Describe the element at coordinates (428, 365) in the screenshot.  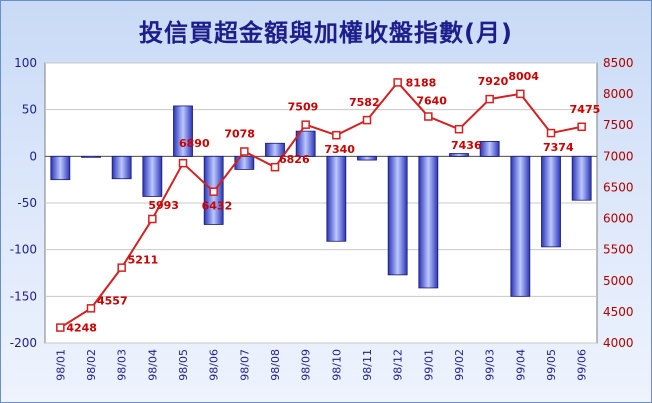
I see `x-tick-label: 99/01` at that location.